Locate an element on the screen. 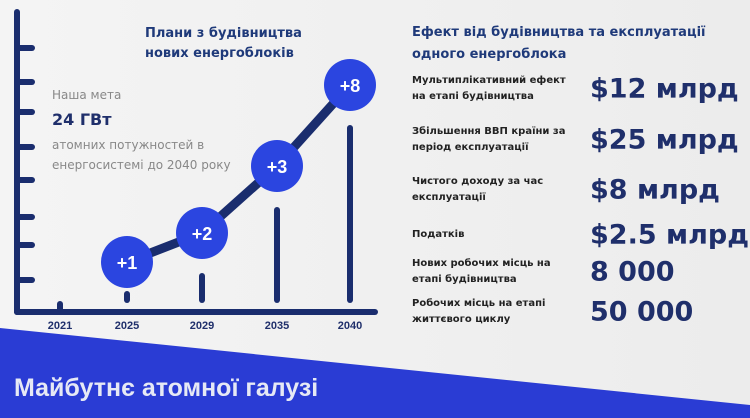 This screenshot has height=418, width=750. effect-label: Податків is located at coordinates (438, 234).